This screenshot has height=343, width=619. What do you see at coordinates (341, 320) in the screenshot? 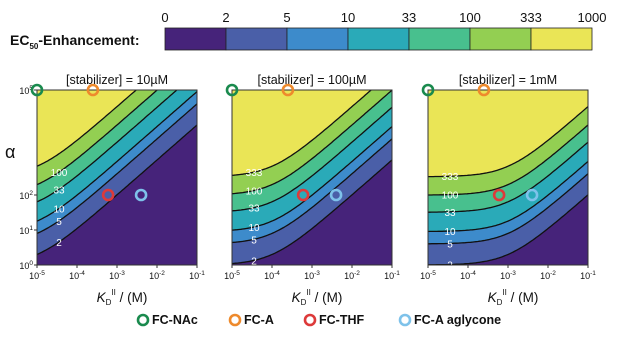
I see `legend-label: FC-THF` at bounding box center [341, 320].